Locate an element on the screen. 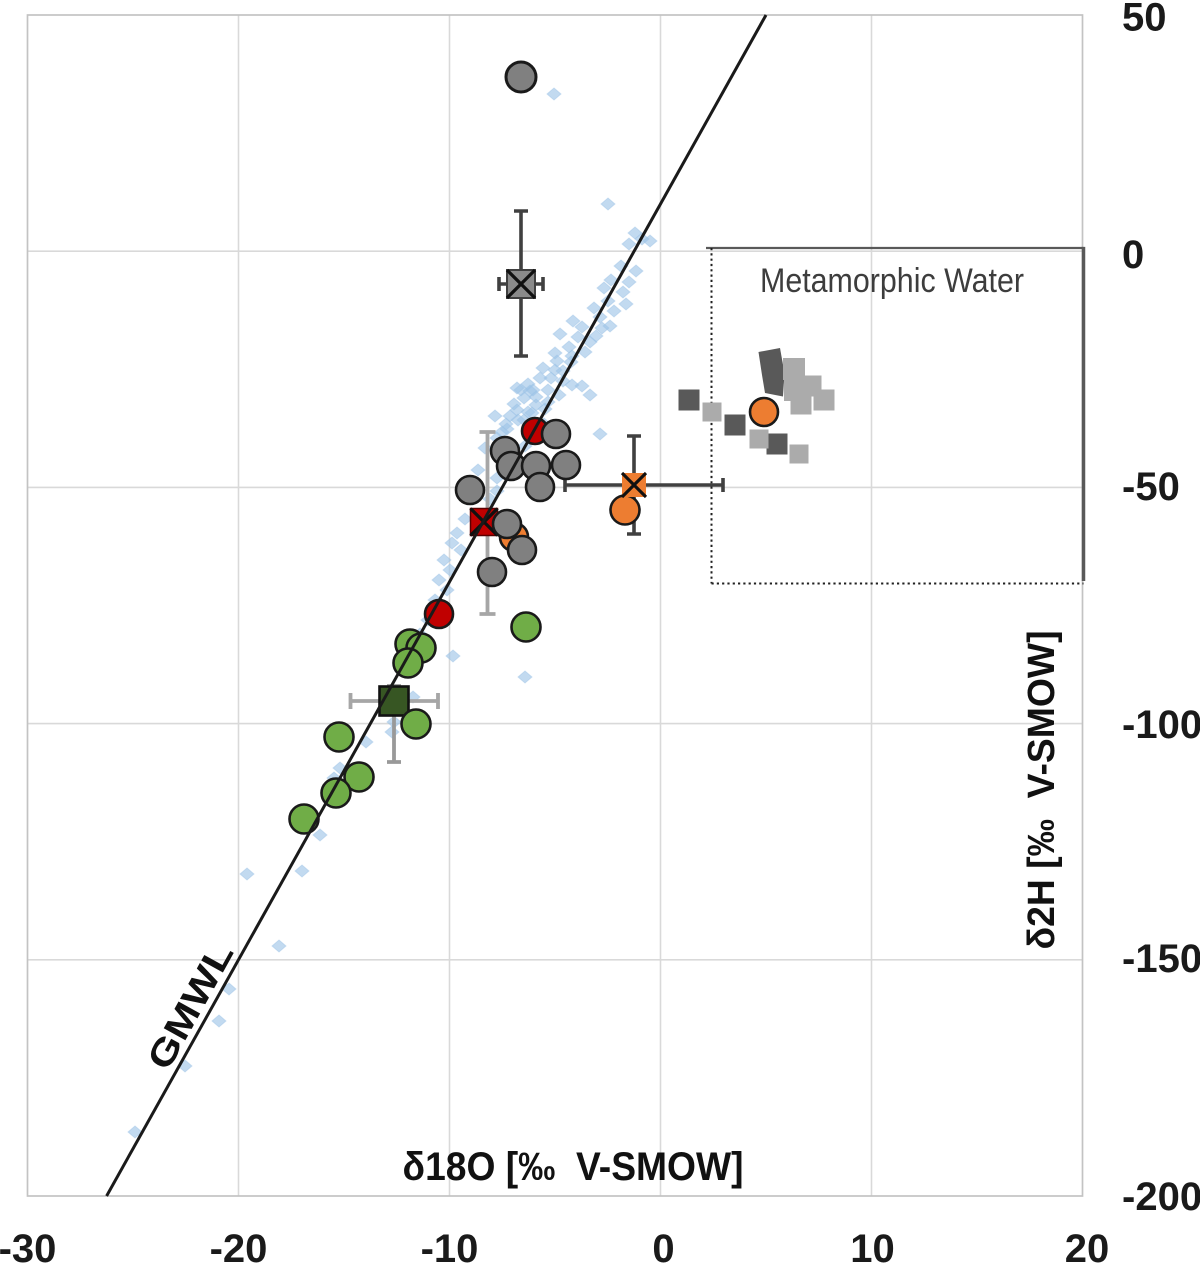 The width and height of the screenshot is (1200, 1265). svg-text: -50 is located at coordinates (1151, 487).